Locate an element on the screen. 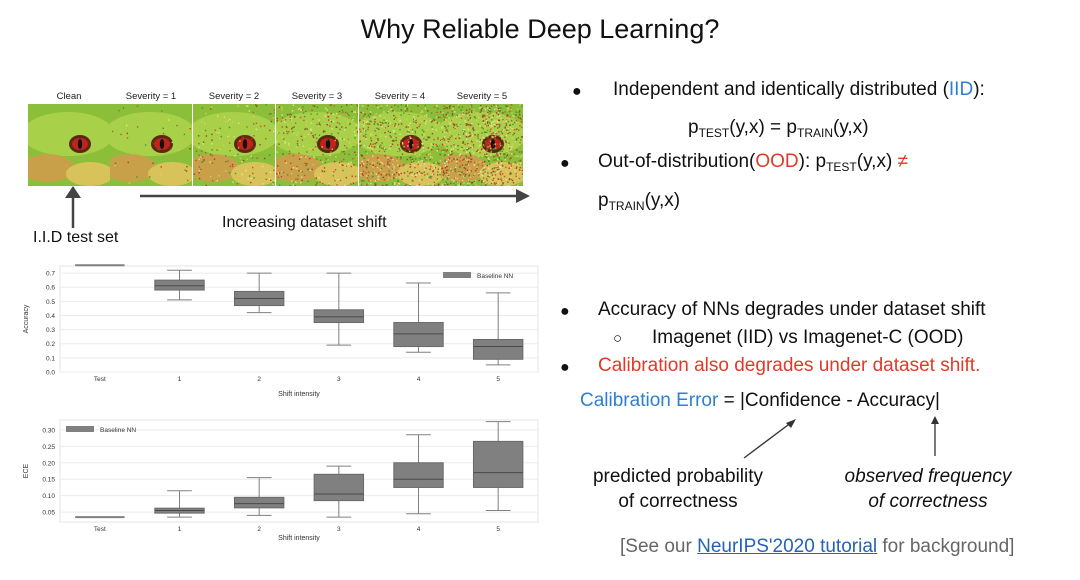  ood-definition: Out-of-distribution(OOD): pTEST(y,x) ≠ is located at coordinates (753, 162).